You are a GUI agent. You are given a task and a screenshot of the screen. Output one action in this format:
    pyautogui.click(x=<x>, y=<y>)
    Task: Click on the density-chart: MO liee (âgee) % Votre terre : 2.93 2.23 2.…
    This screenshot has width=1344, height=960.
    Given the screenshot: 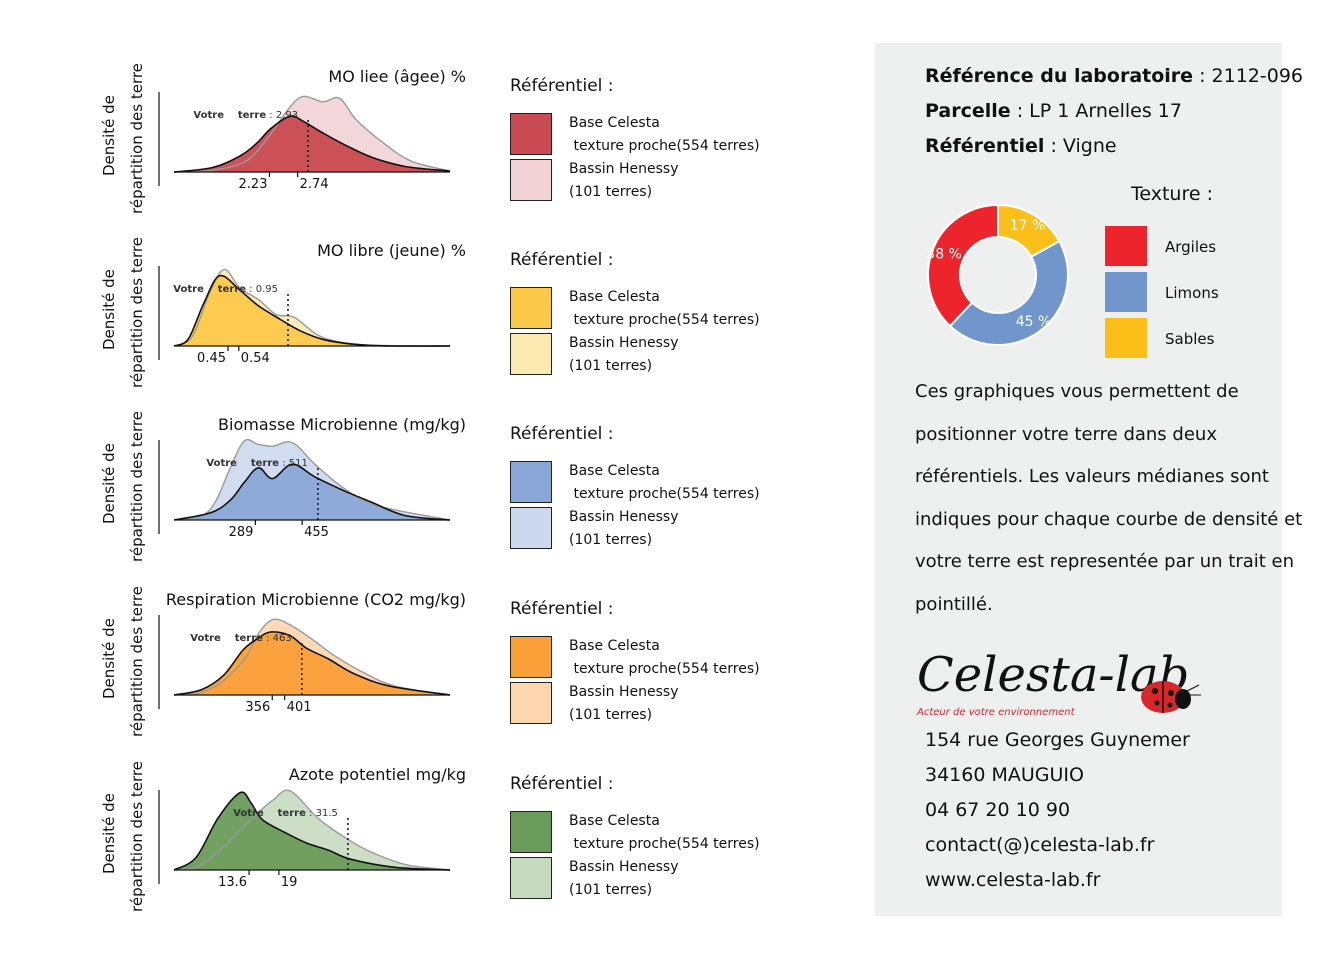 What is the action you would take?
    pyautogui.click(x=312, y=129)
    